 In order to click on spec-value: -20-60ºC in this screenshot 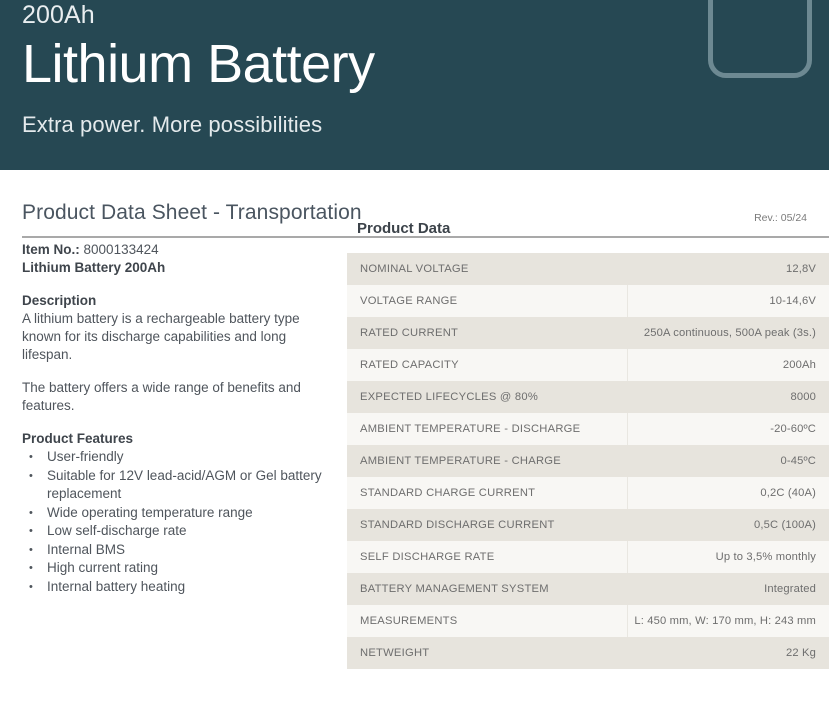, I will do `click(727, 429)`.